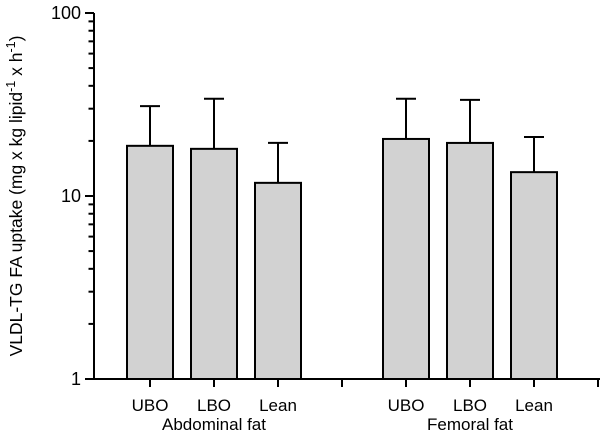  Describe the element at coordinates (66, 13) in the screenshot. I see `y-tick-label: 100` at that location.